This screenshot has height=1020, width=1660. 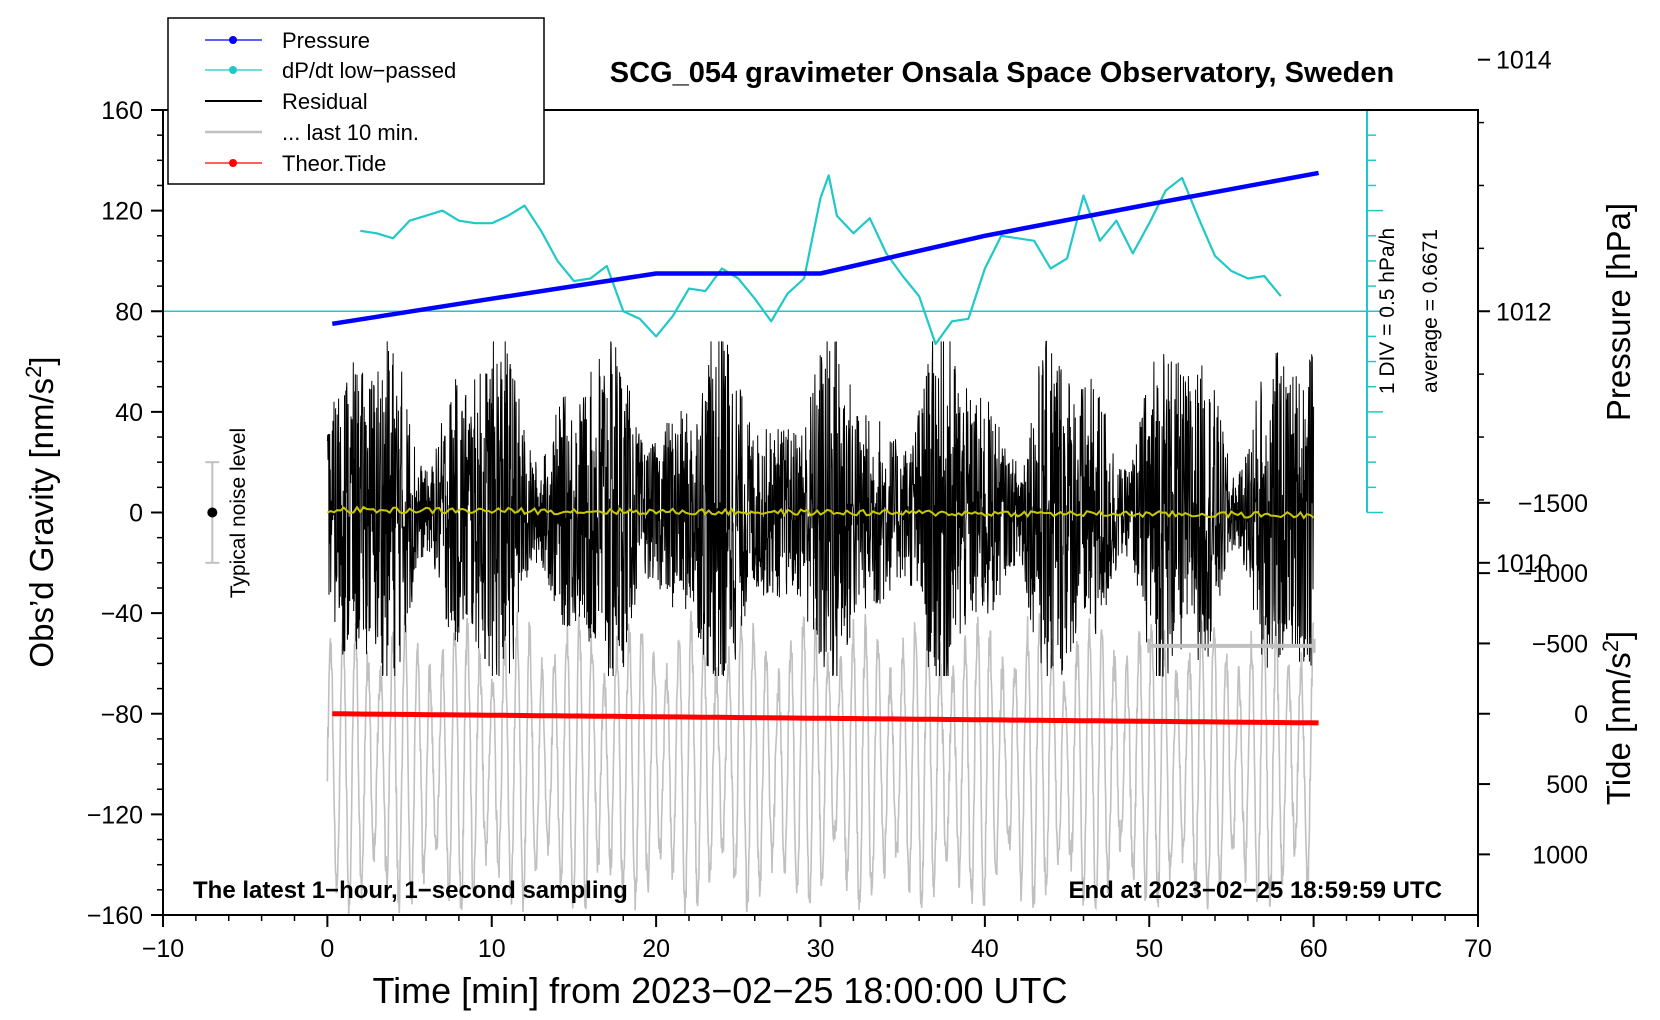 I want to click on x-tick-label: 40, so click(x=985, y=949).